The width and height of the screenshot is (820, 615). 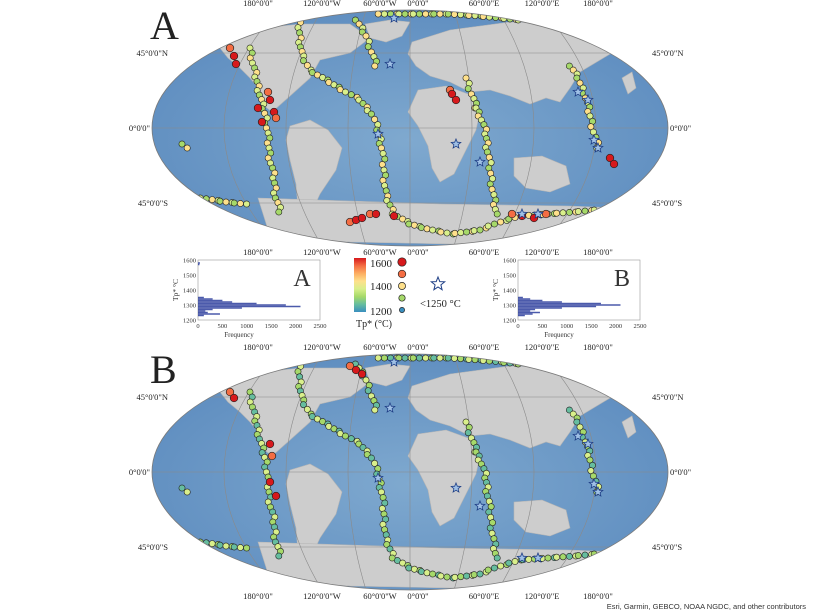 I want to click on histogram-xtick: 0, so click(x=517, y=326).